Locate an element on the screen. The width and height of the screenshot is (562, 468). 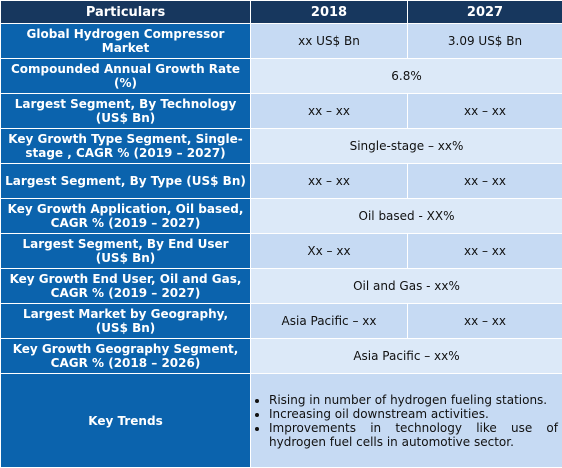
row-value-2018: Asia Pacific – xx is located at coordinates (329, 321).